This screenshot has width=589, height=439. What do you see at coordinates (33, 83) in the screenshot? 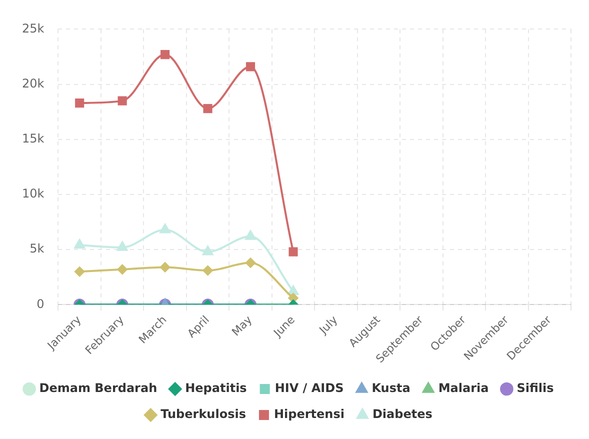
I see `y-tick-label: 20k` at bounding box center [33, 83].